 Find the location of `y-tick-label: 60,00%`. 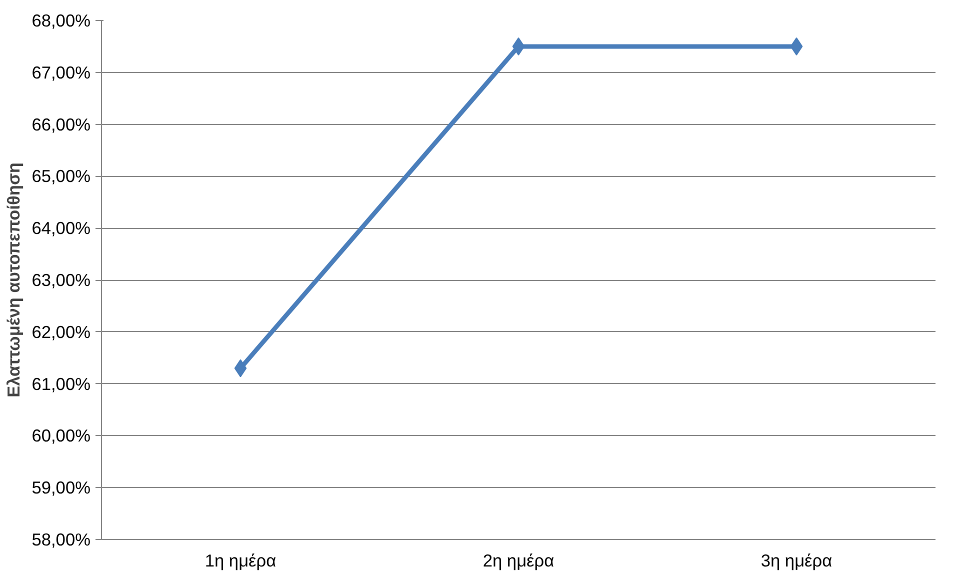

y-tick-label: 60,00% is located at coordinates (61, 436).